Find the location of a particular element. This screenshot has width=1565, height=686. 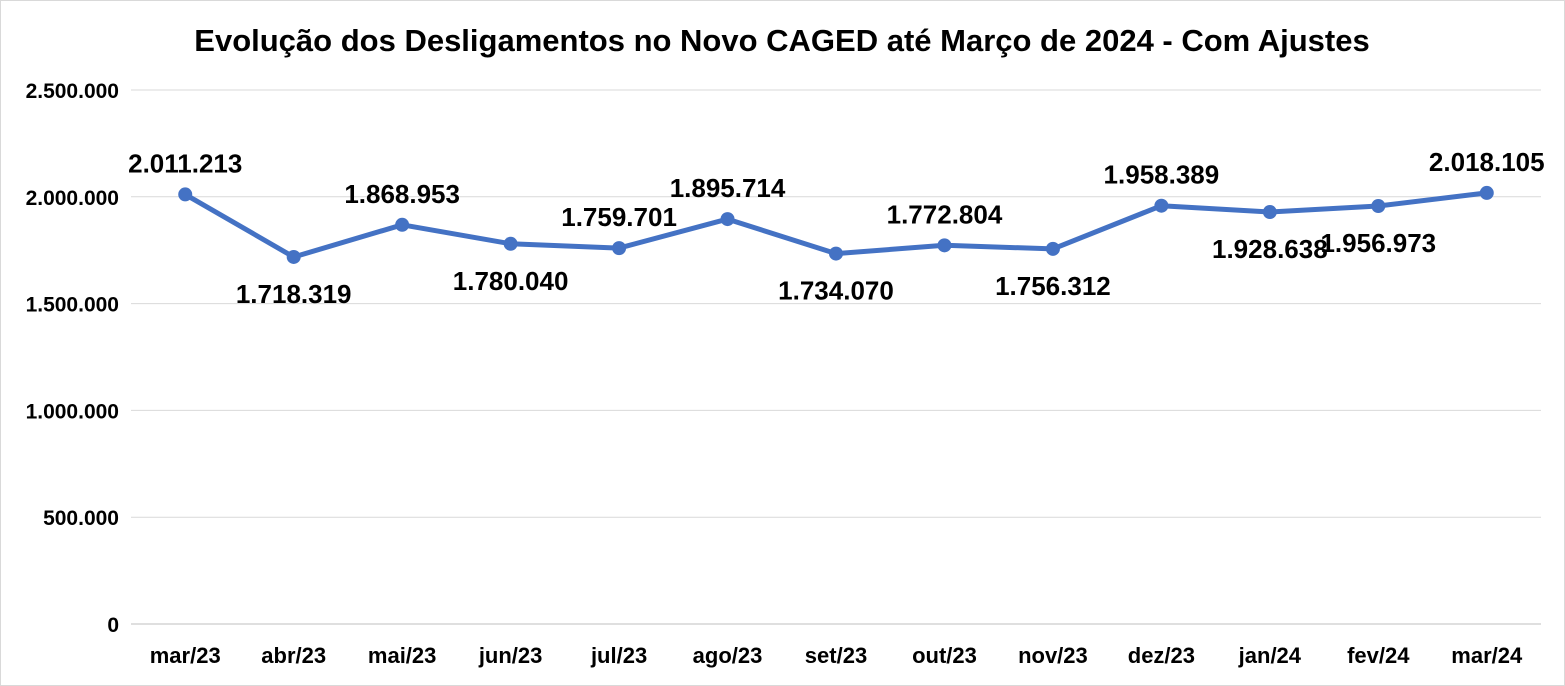

x-tick-label: fev/24 is located at coordinates (1378, 655).